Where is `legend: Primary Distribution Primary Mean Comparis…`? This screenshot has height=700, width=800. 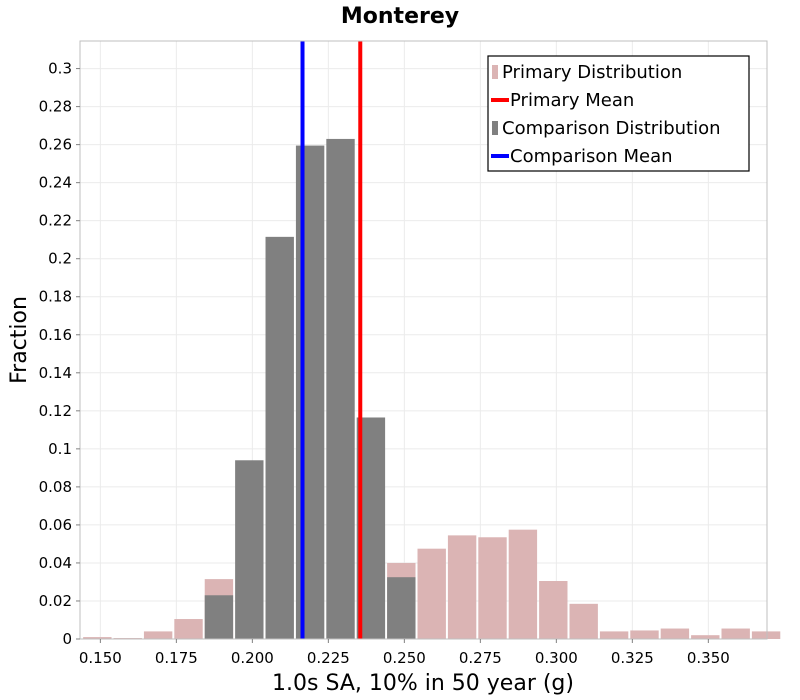 legend: Primary Distribution Primary Mean Comparis… is located at coordinates (618, 113).